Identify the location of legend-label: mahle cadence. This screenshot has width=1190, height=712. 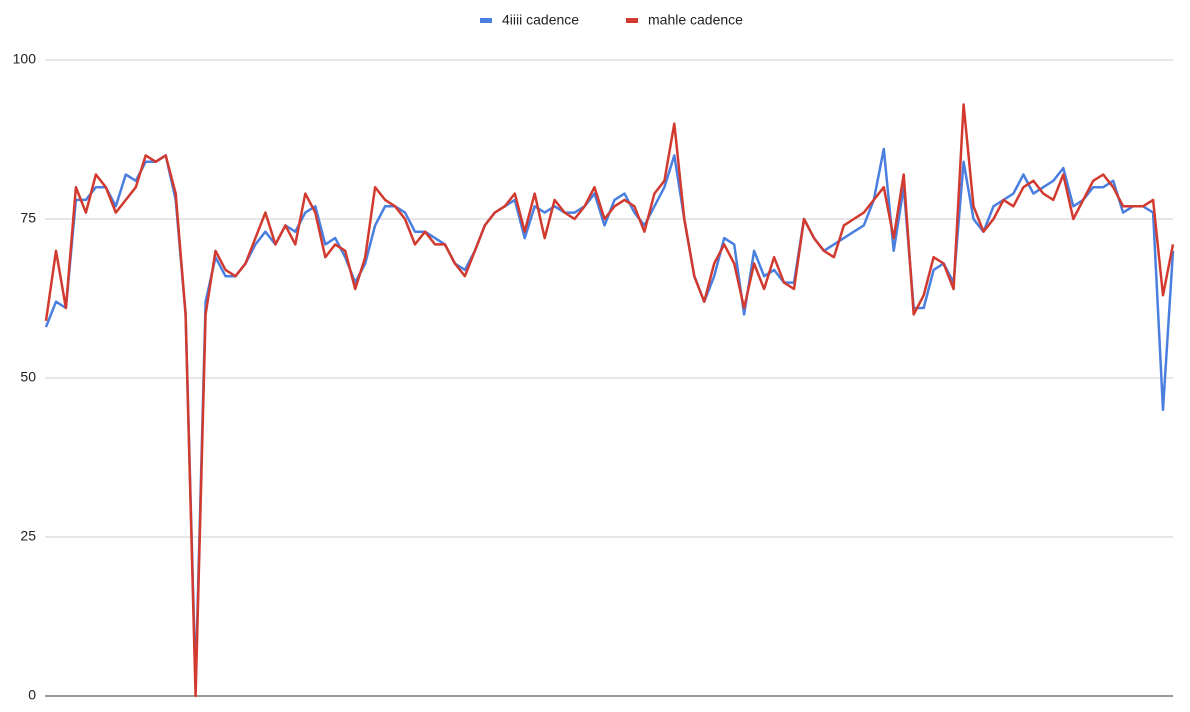
(695, 20).